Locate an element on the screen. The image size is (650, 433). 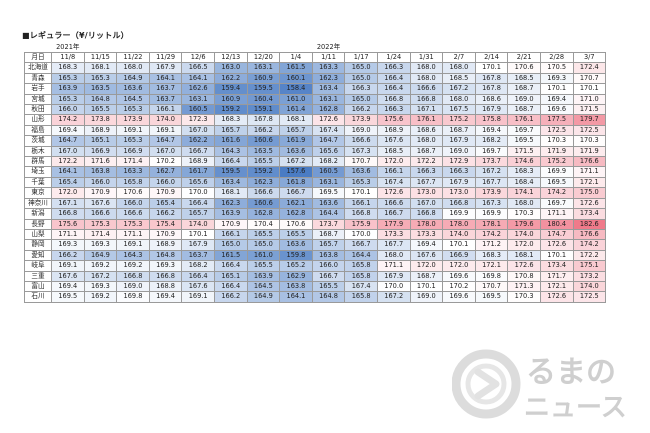
price-cell: 167.0 is located at coordinates (68, 151).